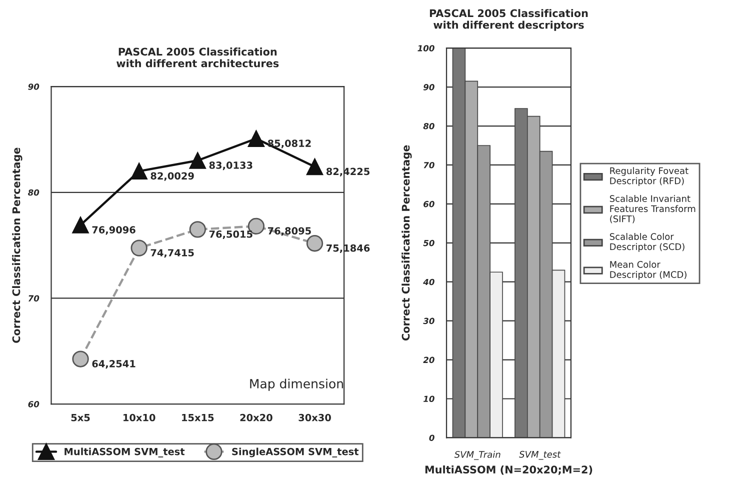 This screenshot has width=732, height=481. I want to click on x-tick-label: SVM_test, so click(540, 455).